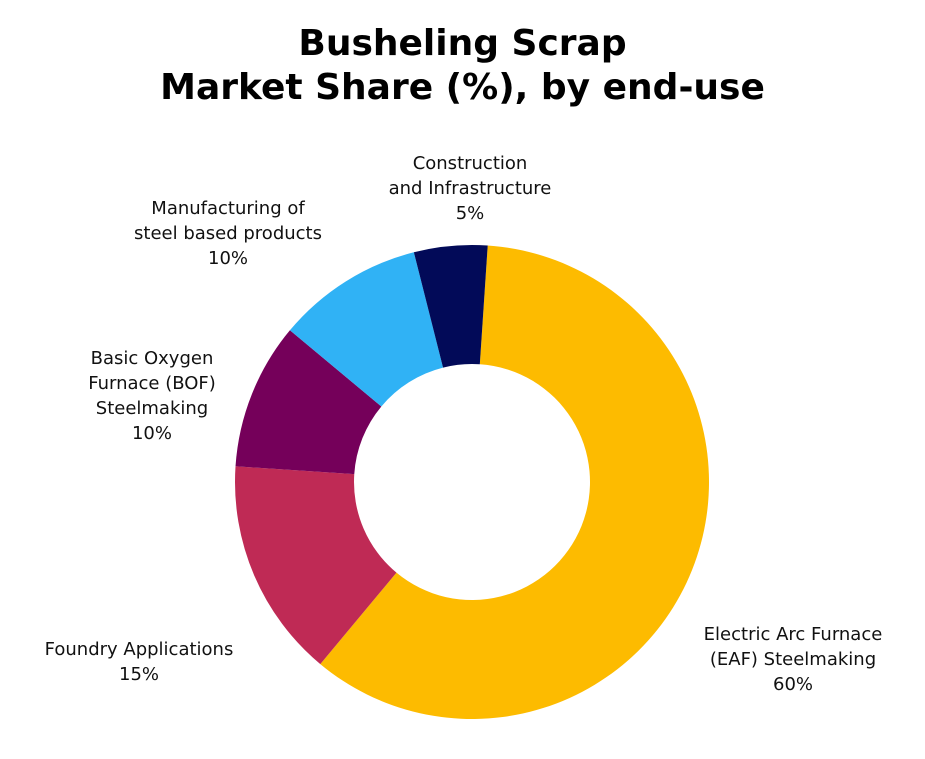  I want to click on slice-label-text: Steelmaking, so click(152, 408).